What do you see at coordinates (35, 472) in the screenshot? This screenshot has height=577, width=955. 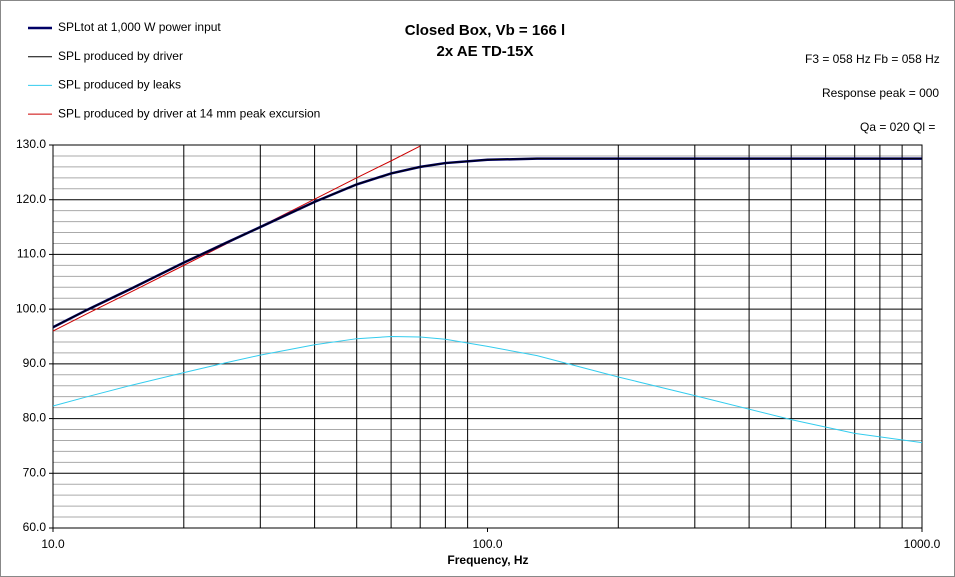 I see `y-tick-label: 70.0` at bounding box center [35, 472].